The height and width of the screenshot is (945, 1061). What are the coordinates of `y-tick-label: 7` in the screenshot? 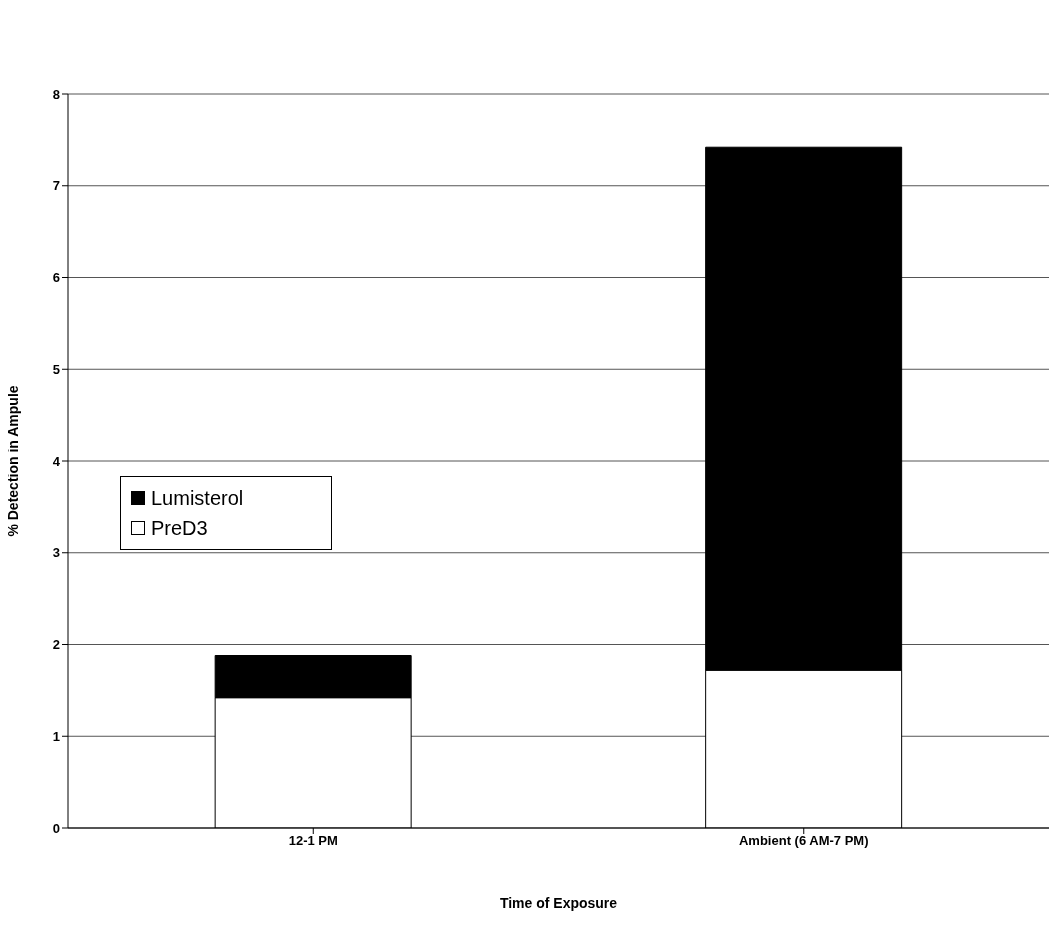 It's located at (56, 186).